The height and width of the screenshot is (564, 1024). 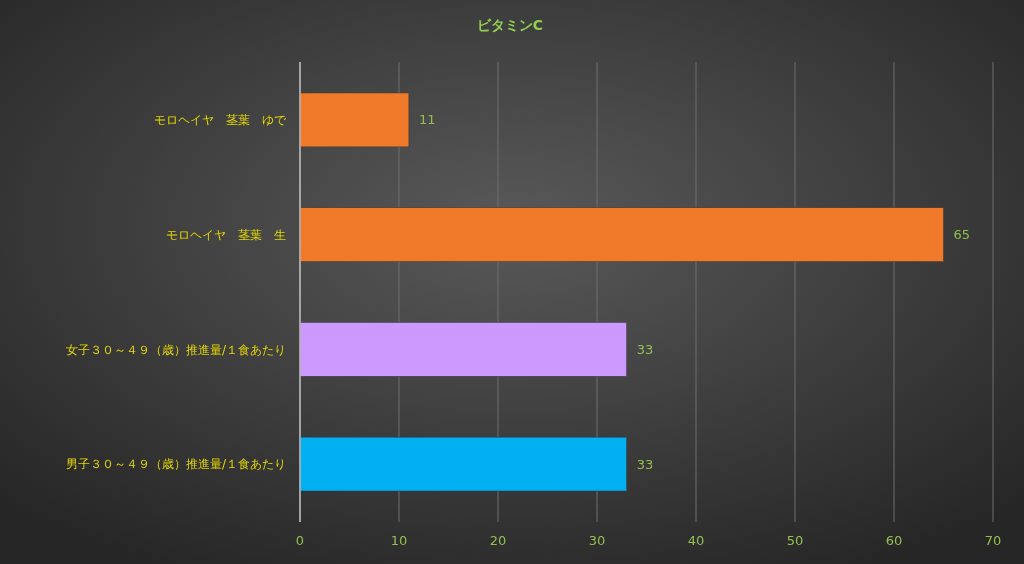 I want to click on x-tick-label: 70, so click(x=993, y=540).